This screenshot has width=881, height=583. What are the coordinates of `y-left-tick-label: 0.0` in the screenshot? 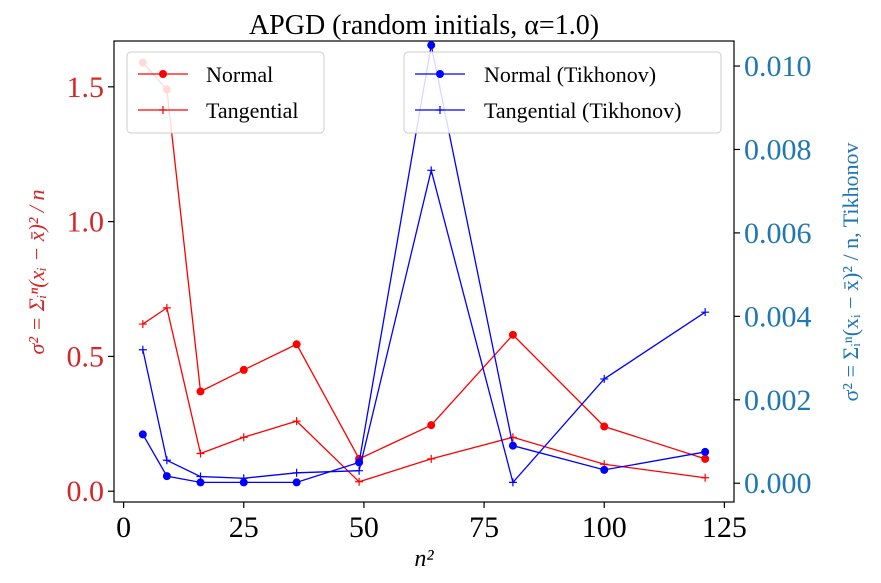 It's located at (86, 491).